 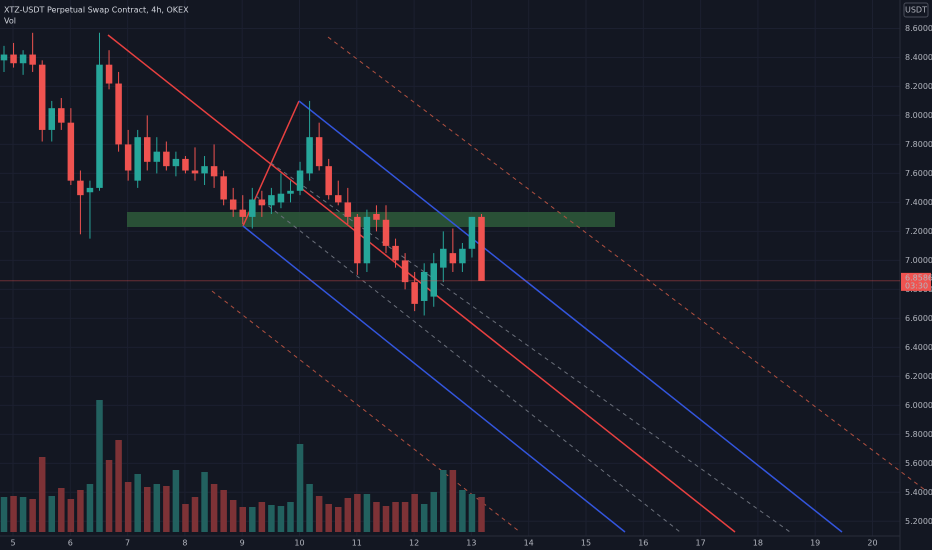 I want to click on x-tick-label: 11, so click(x=357, y=543).